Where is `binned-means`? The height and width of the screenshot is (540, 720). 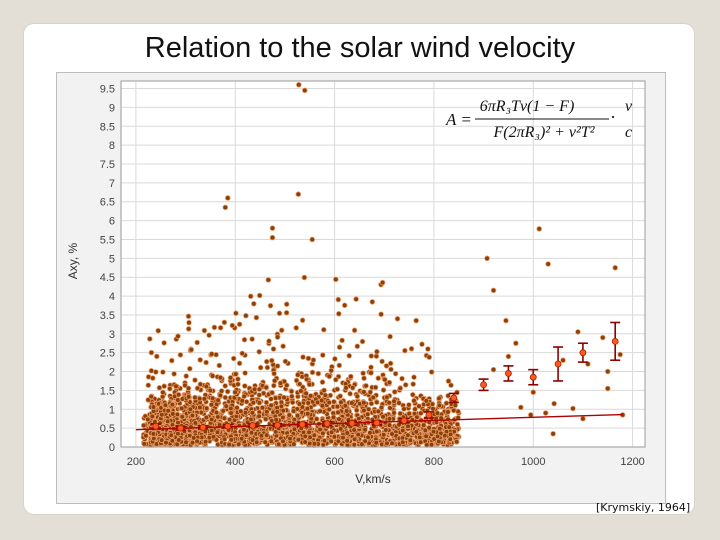
binned-means is located at coordinates (385, 376).